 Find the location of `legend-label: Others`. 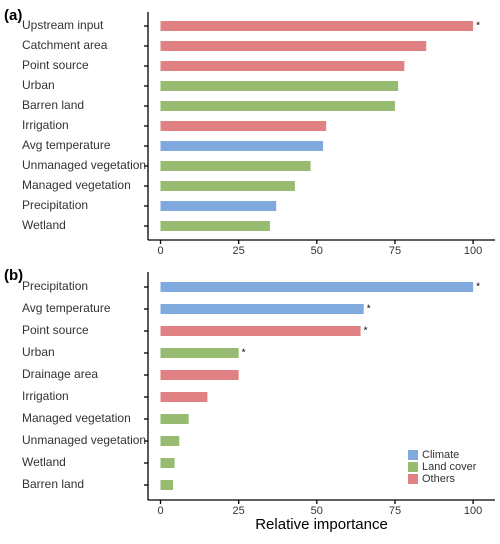

legend-label: Others is located at coordinates (439, 479).